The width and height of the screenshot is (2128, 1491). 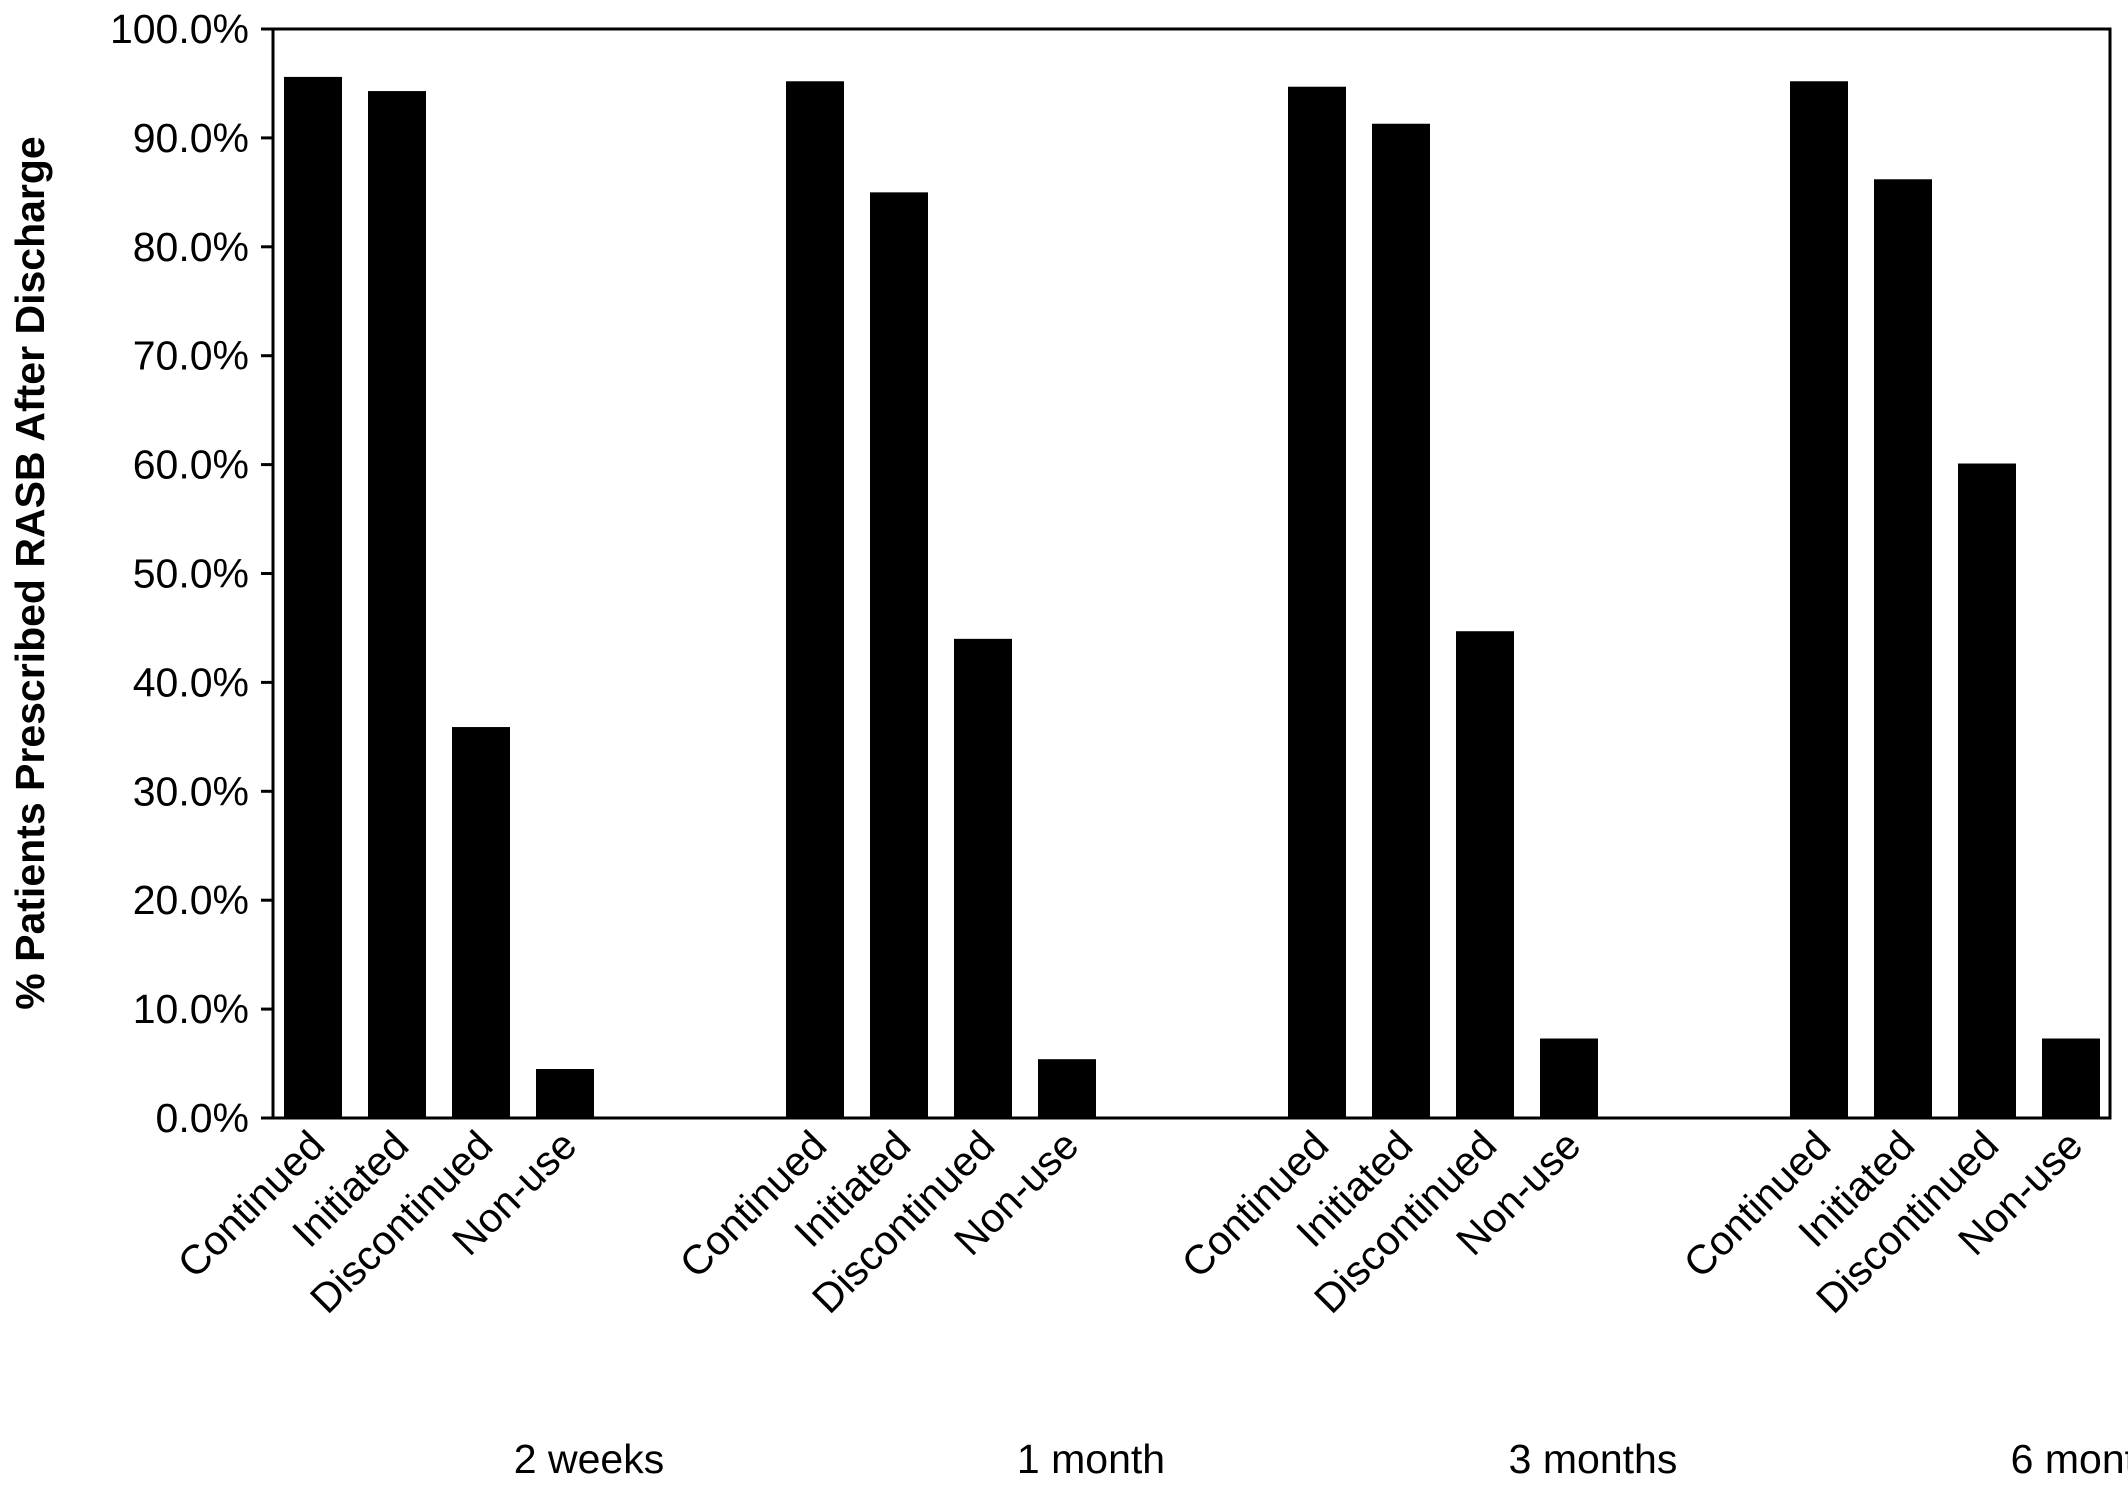 What do you see at coordinates (1067, 1088) in the screenshot?
I see `bar-2-non-use` at bounding box center [1067, 1088].